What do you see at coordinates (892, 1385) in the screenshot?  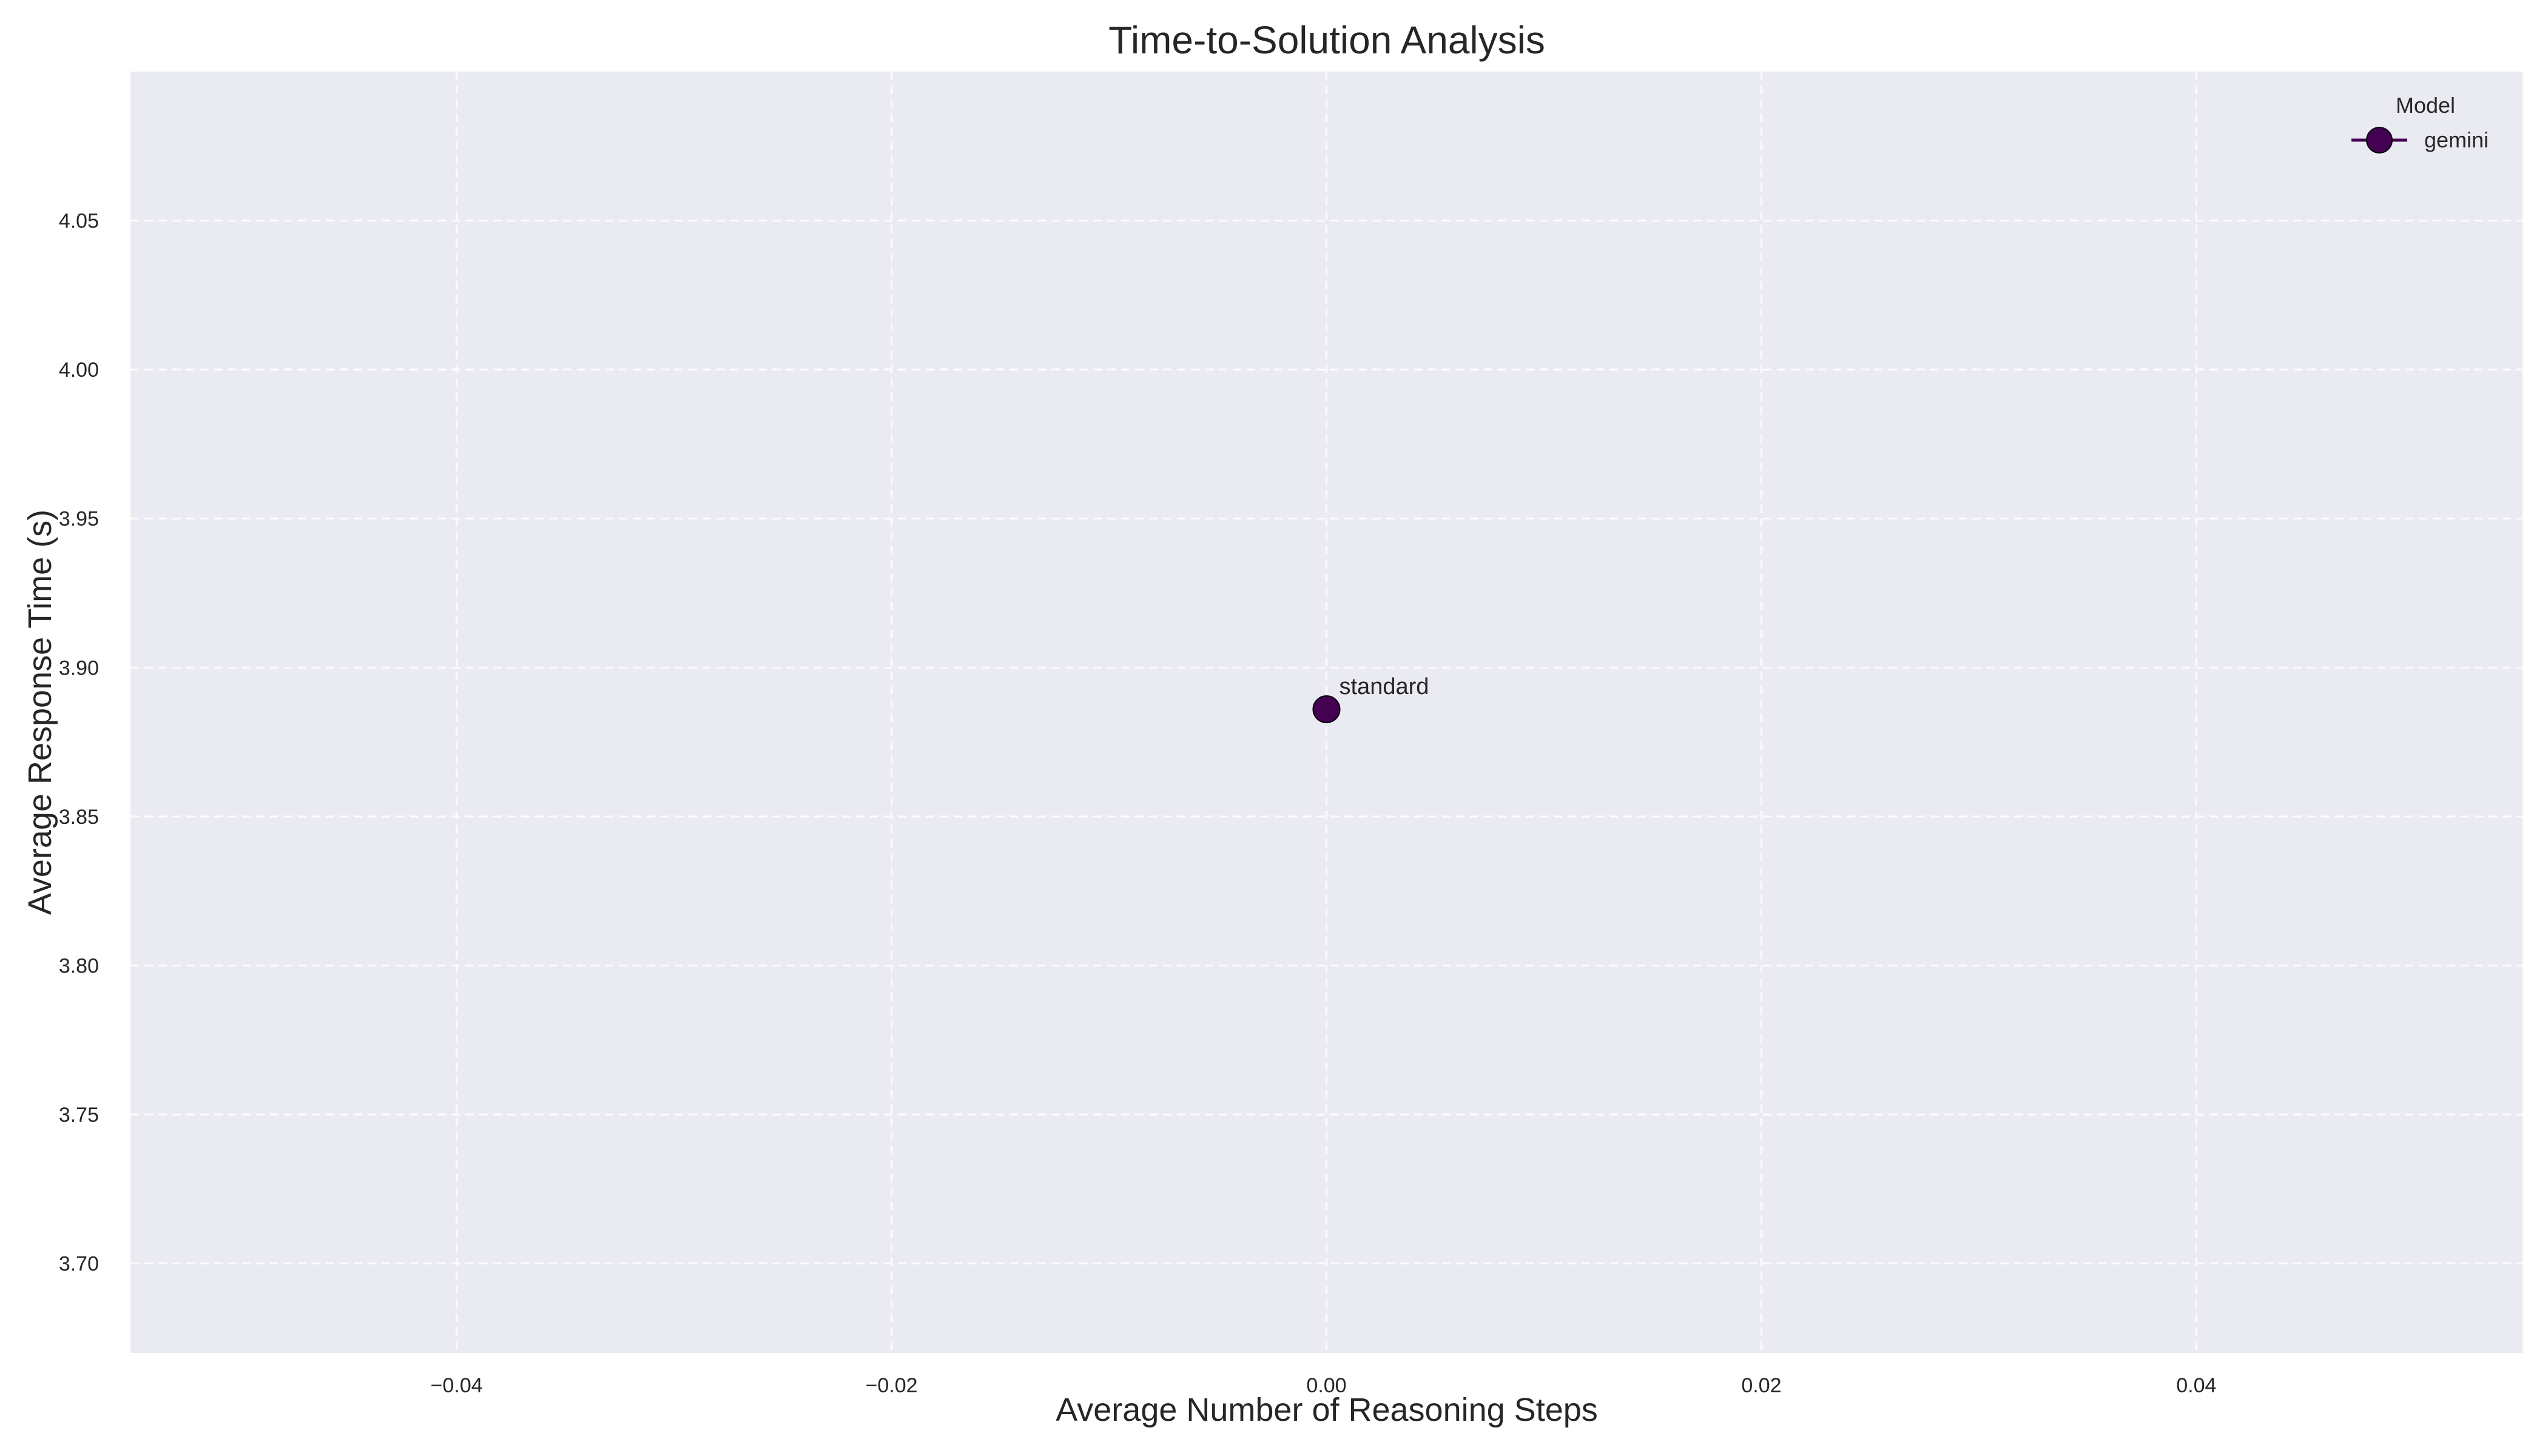 I see `x-tick-label: −0.02` at bounding box center [892, 1385].